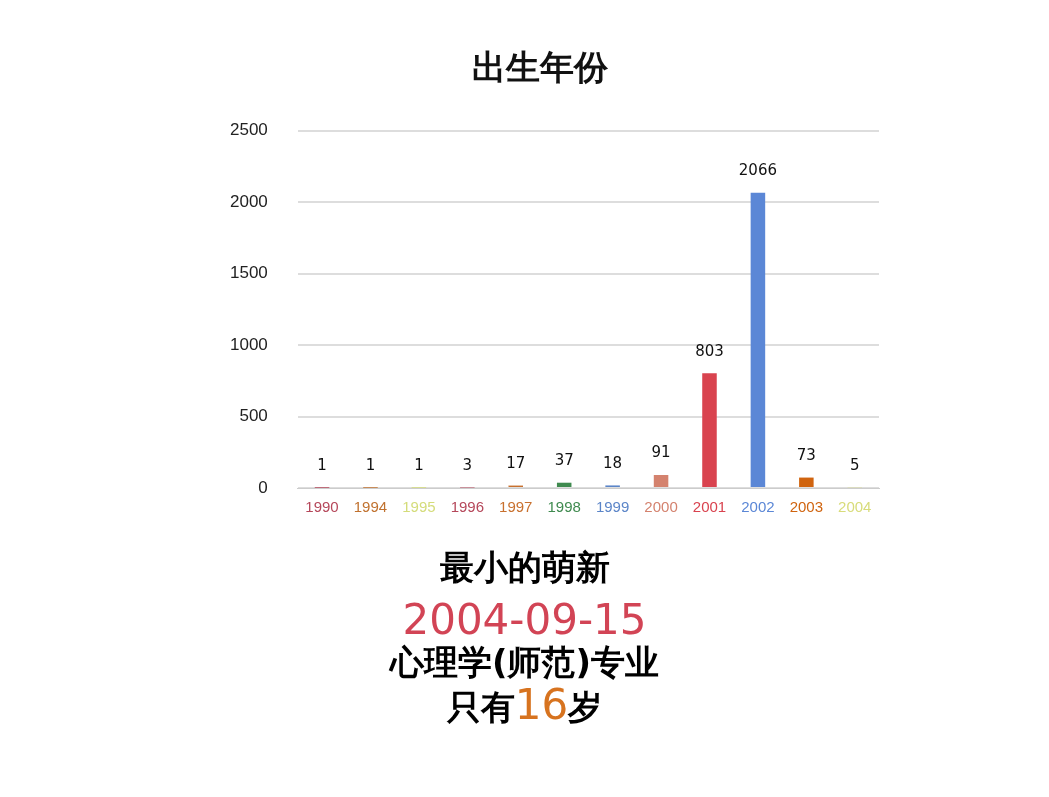 Image resolution: width=1049 pixels, height=797 pixels. I want to click on data-label: 18, so click(613, 462).